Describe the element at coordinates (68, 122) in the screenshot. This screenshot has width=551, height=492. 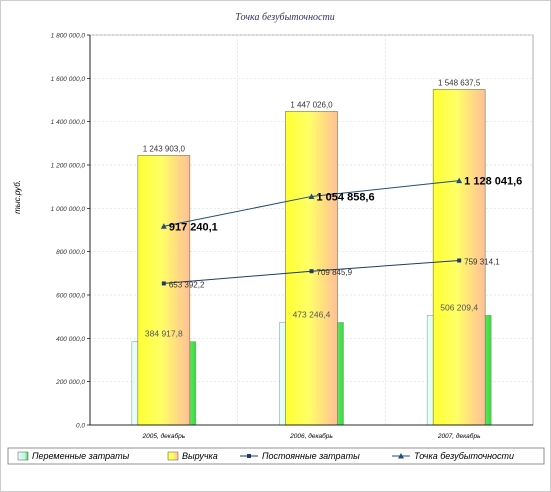
I see `y-tick-label: 1 400 000,0` at that location.